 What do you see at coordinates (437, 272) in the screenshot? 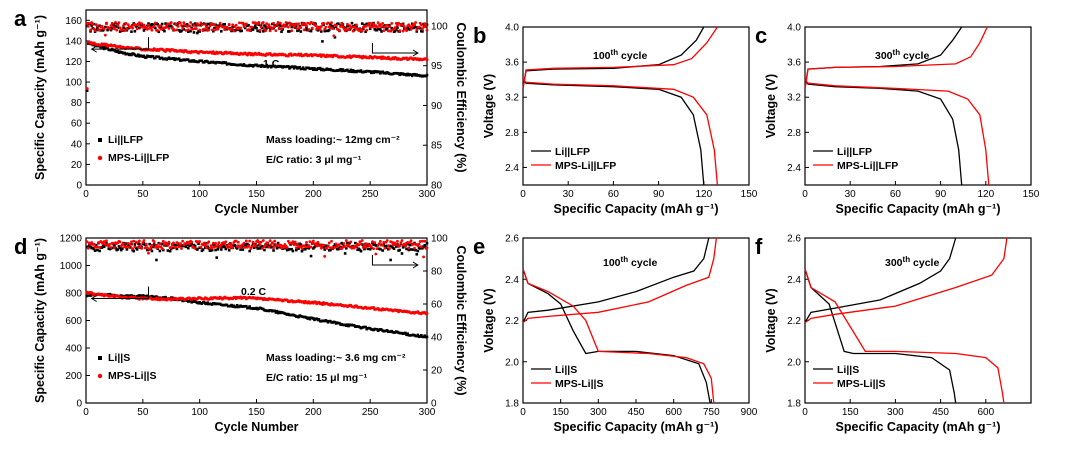
I see `y2-tick-label: 80` at bounding box center [437, 272].